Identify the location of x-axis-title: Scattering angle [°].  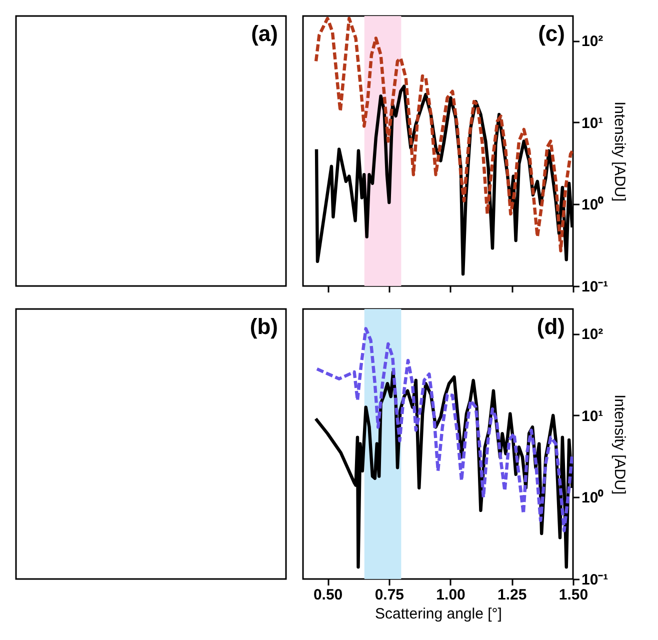
(438, 614).